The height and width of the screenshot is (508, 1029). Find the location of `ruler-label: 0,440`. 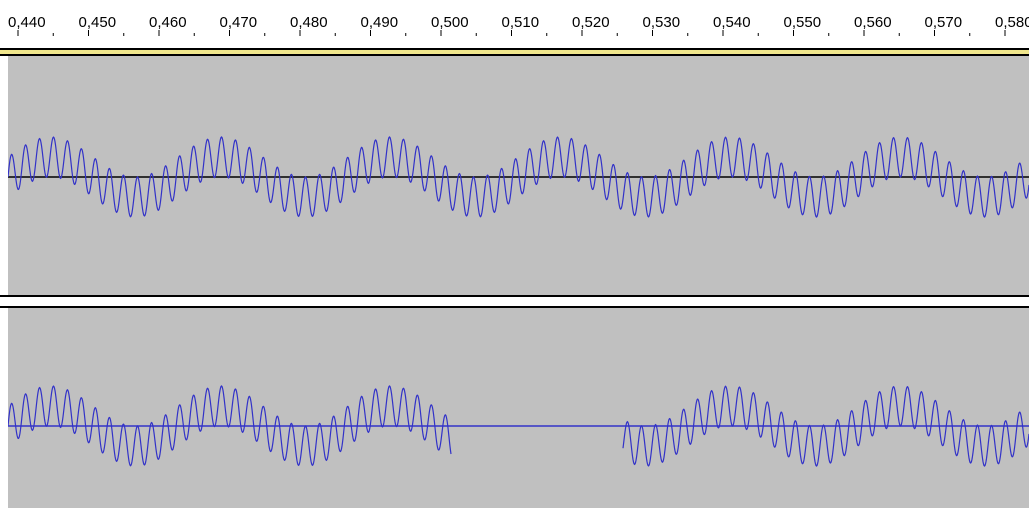

ruler-label: 0,440 is located at coordinates (27, 22).